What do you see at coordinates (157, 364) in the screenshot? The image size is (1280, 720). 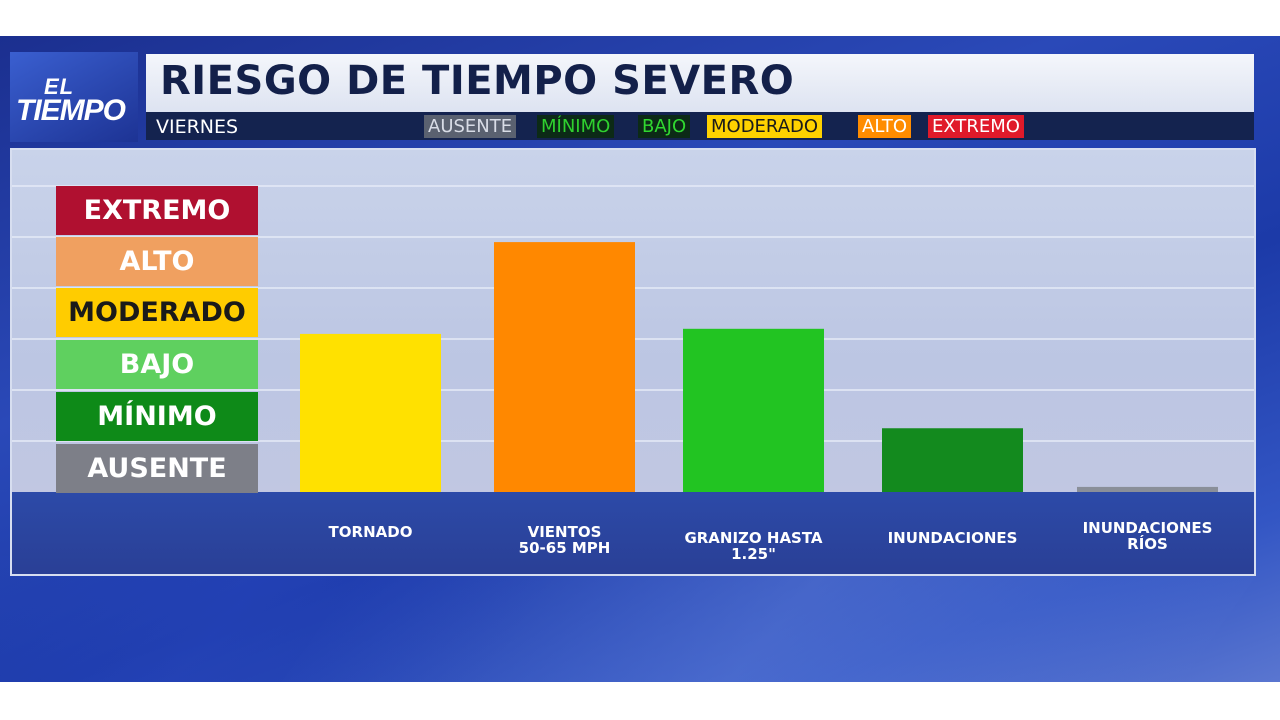 I see `level-box-4: BAJO` at bounding box center [157, 364].